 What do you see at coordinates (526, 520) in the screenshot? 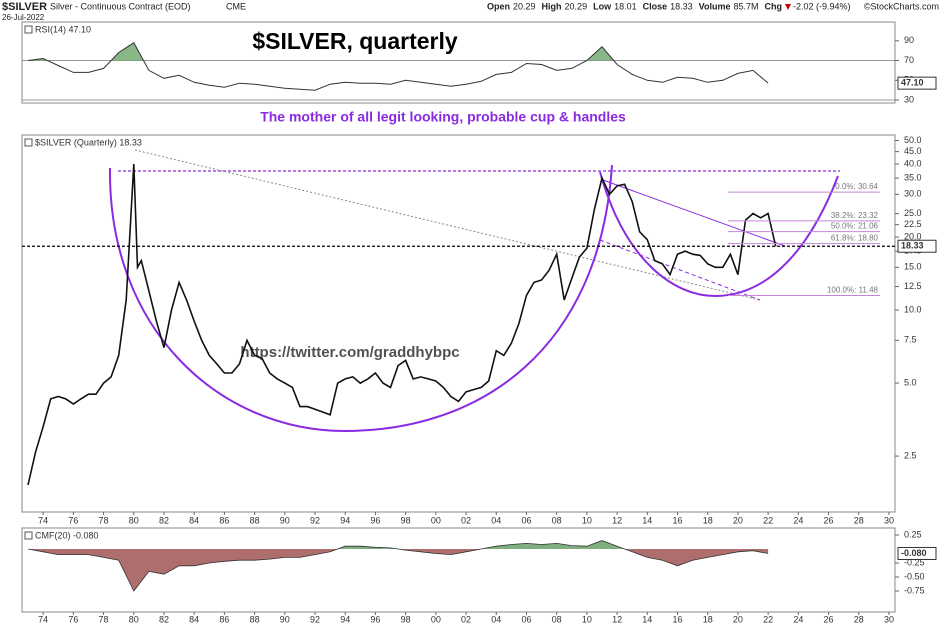
I see `x-tick-label: 06` at bounding box center [526, 520].